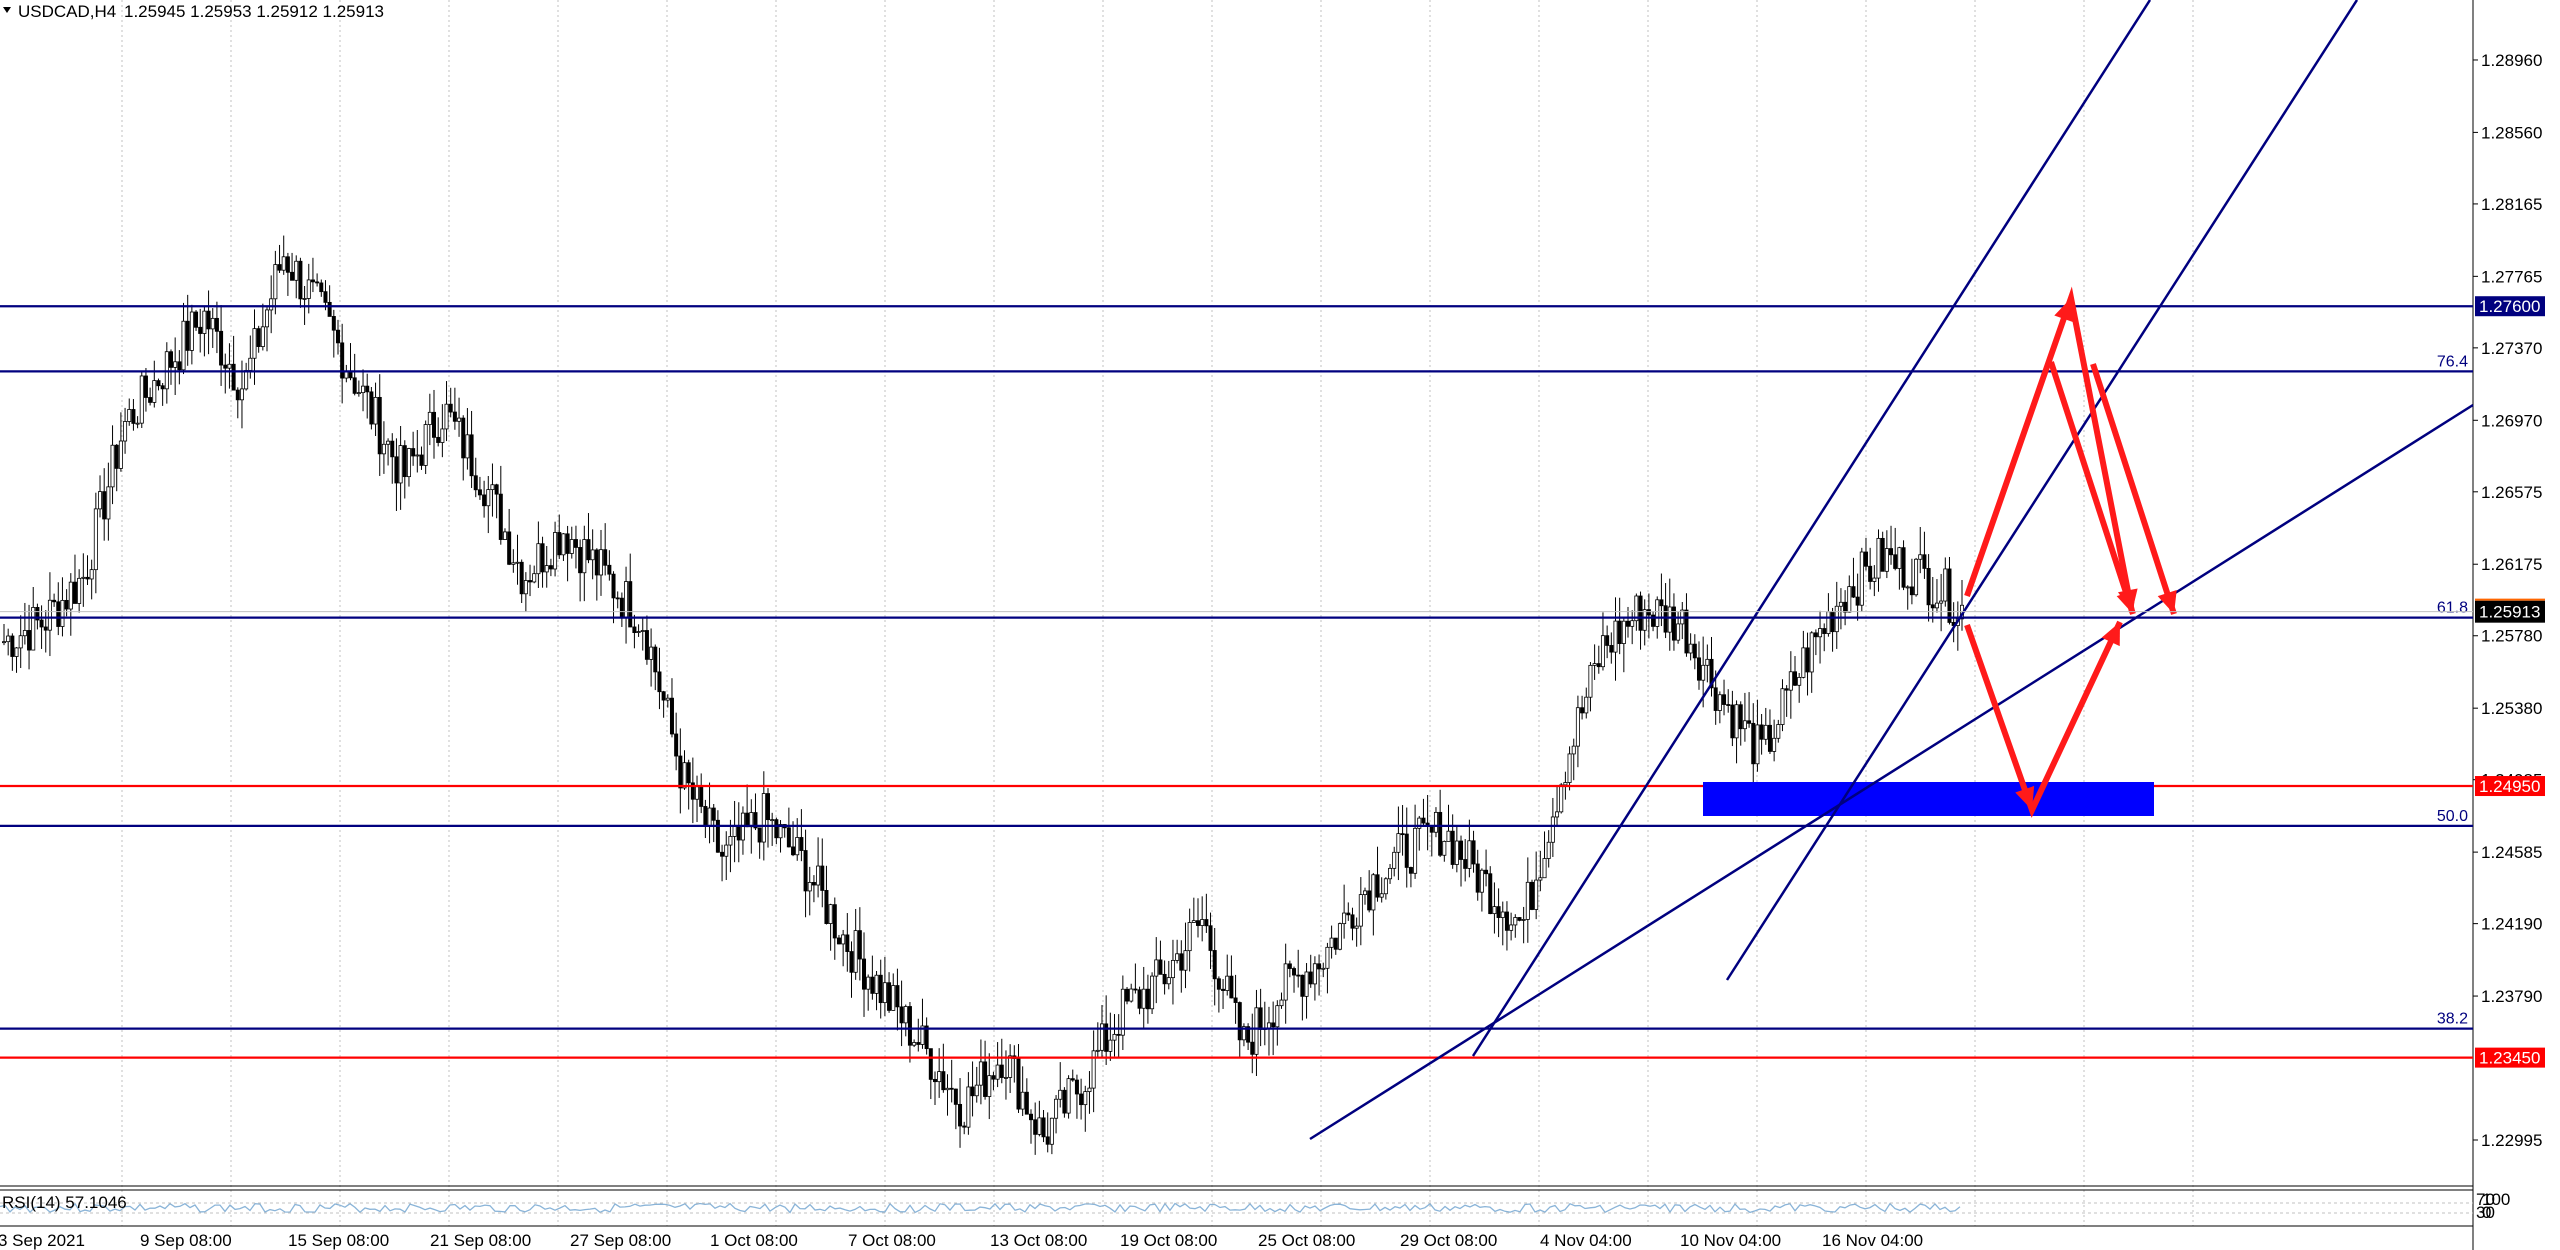  I want to click on level-price-tag-text: 1.23450, so click(2509, 1058).